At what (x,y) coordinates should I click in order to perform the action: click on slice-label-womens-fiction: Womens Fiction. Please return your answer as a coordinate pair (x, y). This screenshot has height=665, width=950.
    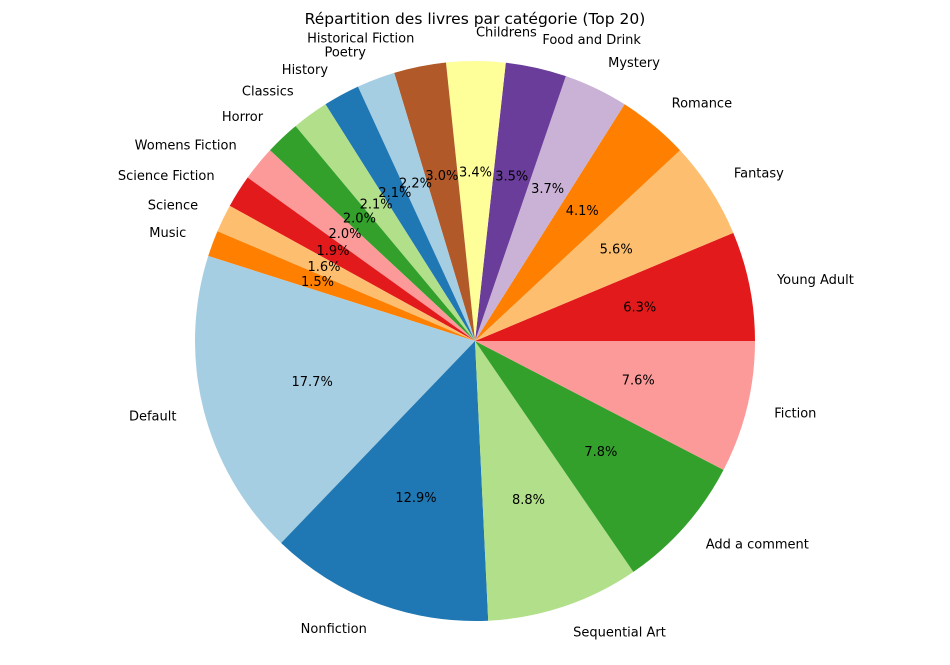
    Looking at the image, I should click on (186, 145).